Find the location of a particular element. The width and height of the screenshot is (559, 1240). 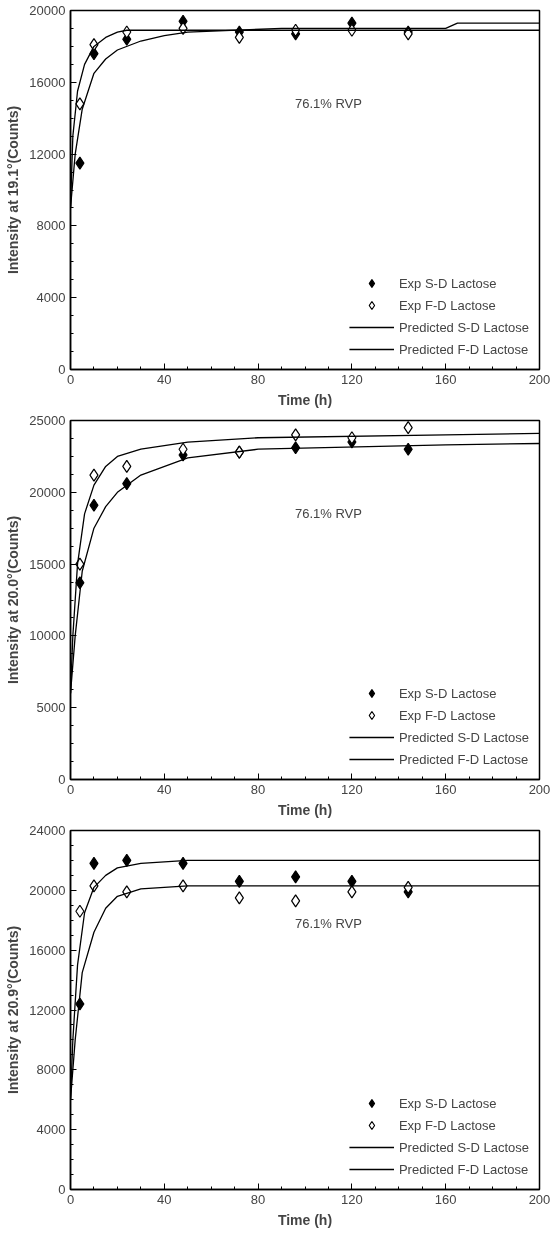

y-tick-label: 25000 is located at coordinates (47, 420).